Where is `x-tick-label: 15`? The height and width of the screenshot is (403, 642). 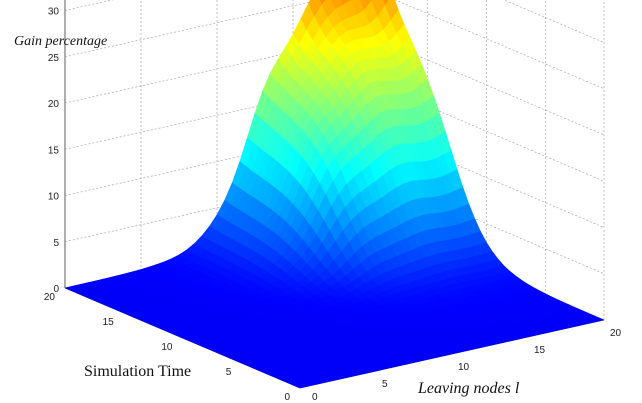
x-tick-label: 15 is located at coordinates (109, 322).